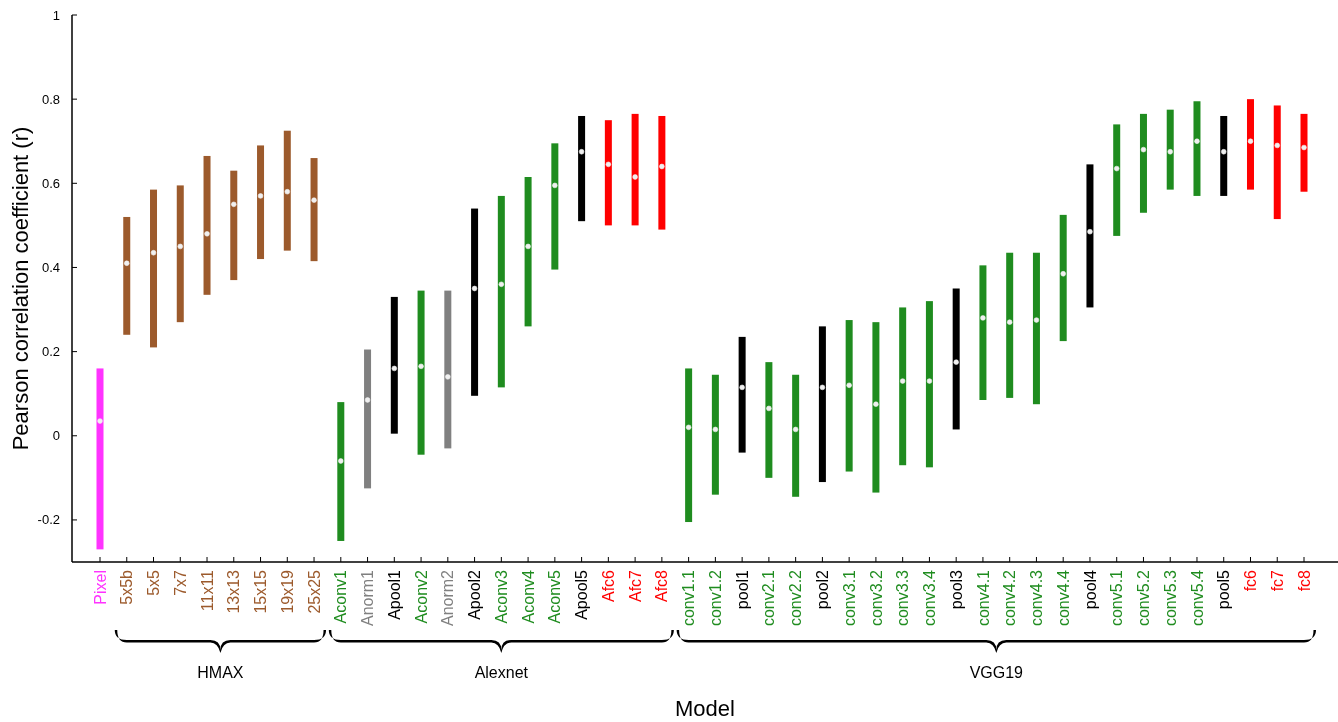 Image resolution: width=1338 pixels, height=722 pixels. I want to click on x-tick-label: 15x15, so click(261, 591).